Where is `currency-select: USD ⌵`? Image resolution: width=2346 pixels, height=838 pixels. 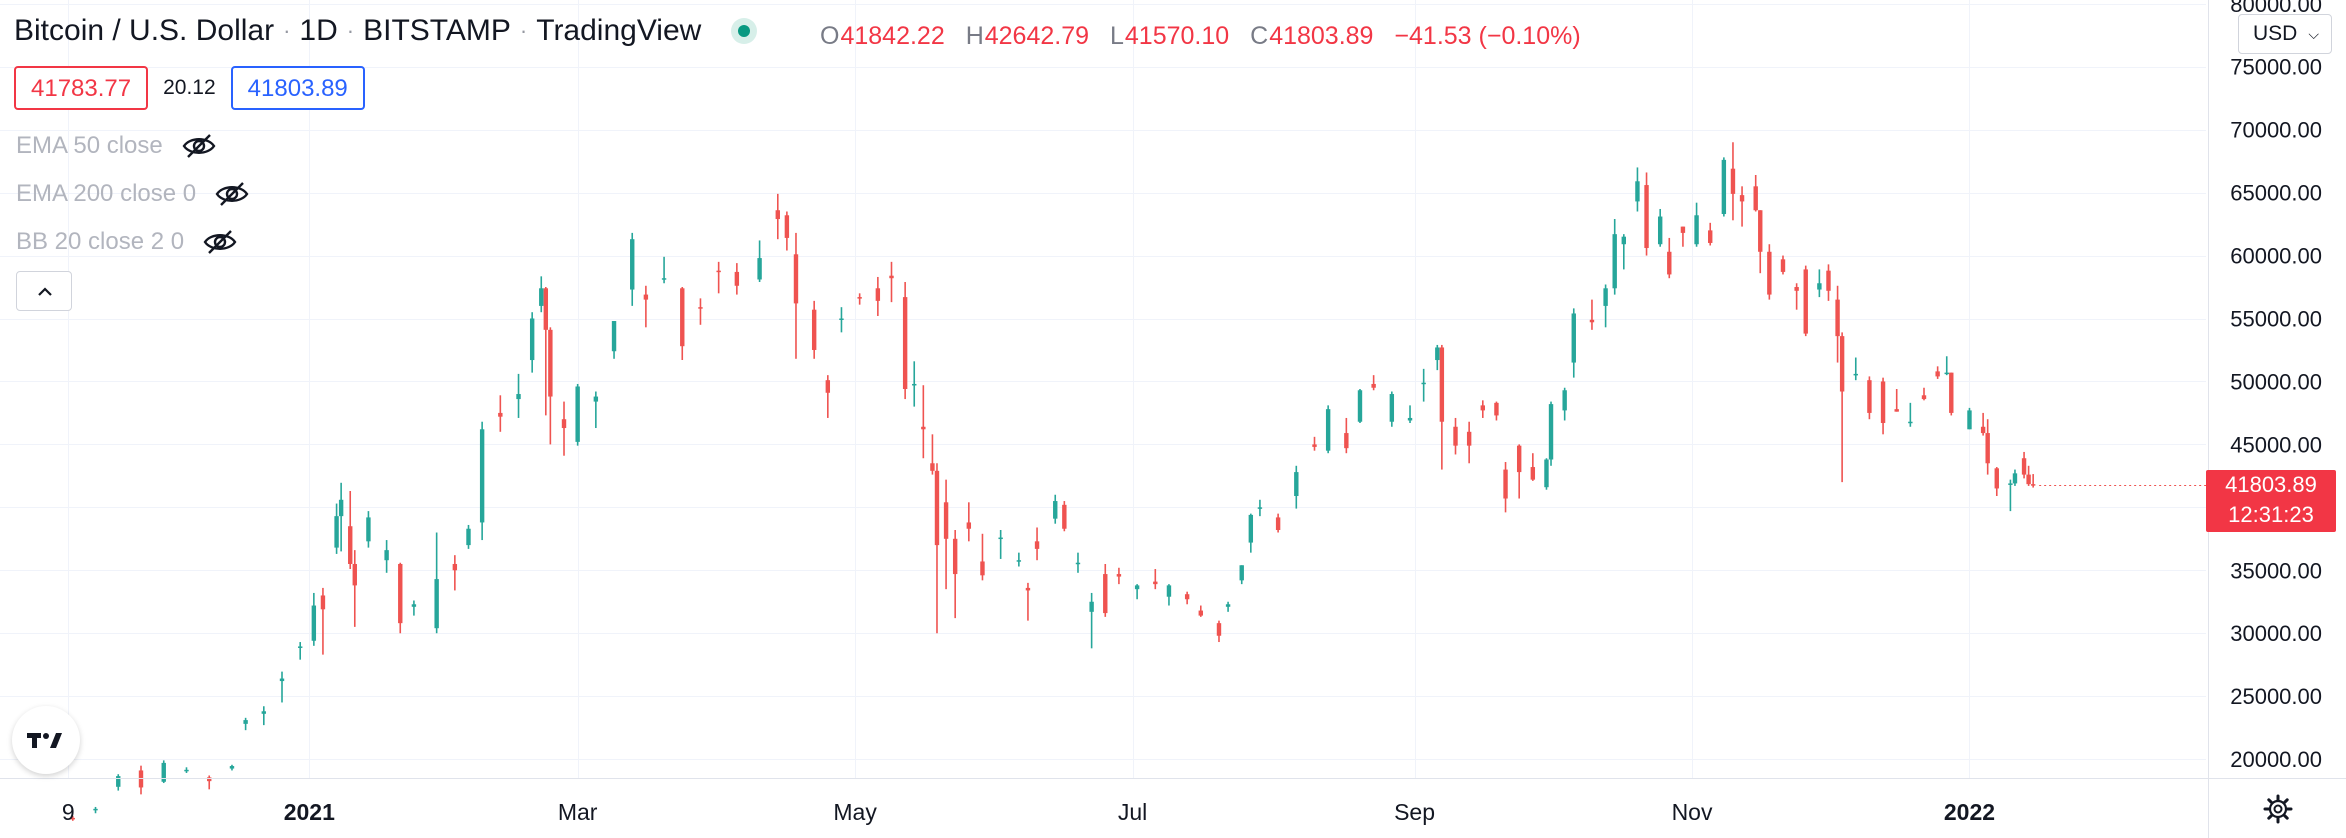
currency-select: USD ⌵ is located at coordinates (2285, 34).